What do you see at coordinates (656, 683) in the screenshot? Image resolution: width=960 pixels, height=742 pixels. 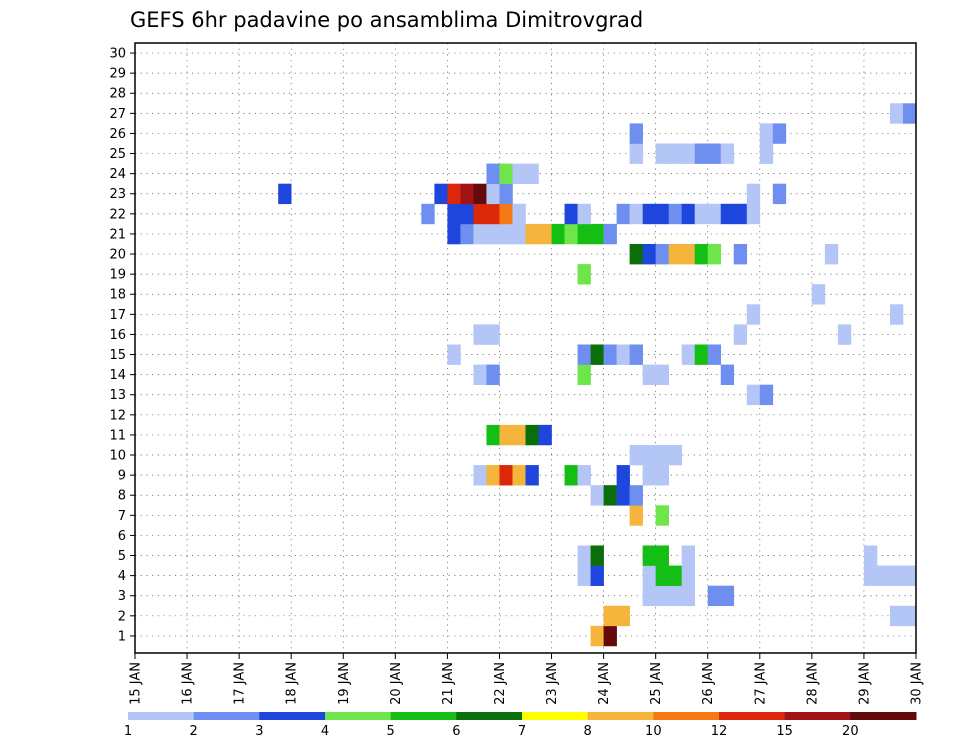 I see `x-tick-label: 25 JAN` at bounding box center [656, 683].